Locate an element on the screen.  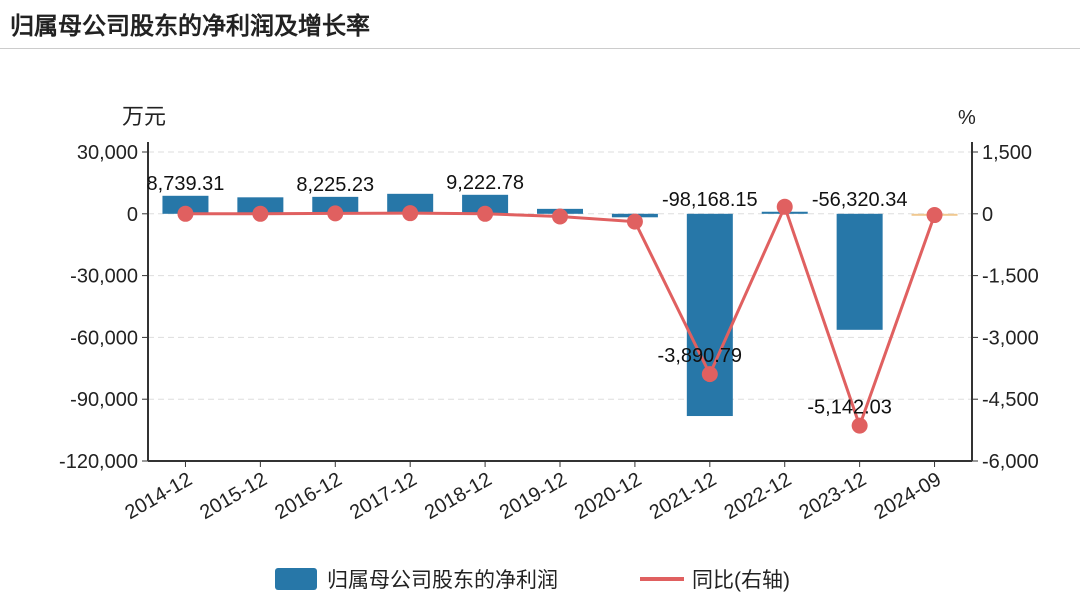
left-tick-label: -30,000 is located at coordinates (104, 277).